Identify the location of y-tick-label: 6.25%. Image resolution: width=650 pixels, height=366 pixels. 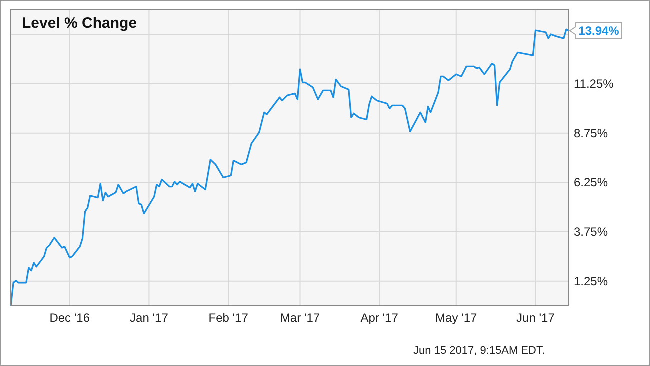
(591, 183).